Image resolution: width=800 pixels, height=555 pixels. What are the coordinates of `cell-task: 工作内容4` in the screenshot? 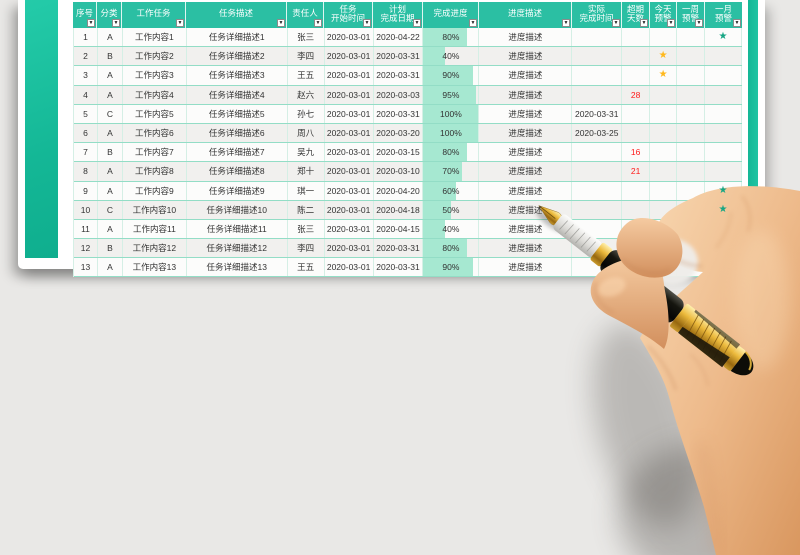 It's located at (155, 94).